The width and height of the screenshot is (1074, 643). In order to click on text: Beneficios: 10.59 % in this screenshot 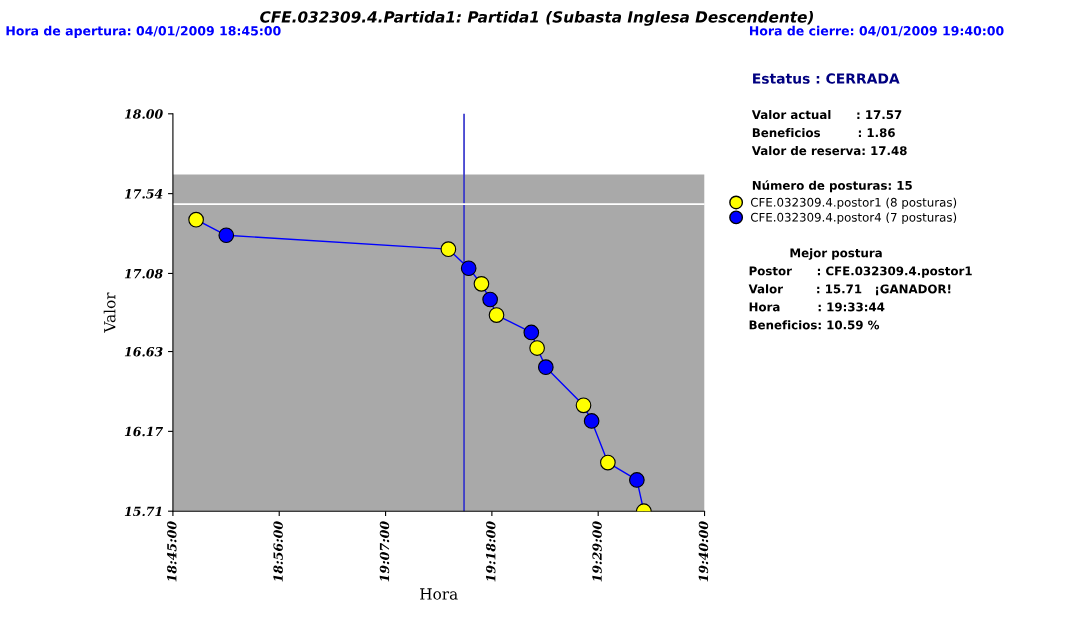, I will do `click(814, 325)`.